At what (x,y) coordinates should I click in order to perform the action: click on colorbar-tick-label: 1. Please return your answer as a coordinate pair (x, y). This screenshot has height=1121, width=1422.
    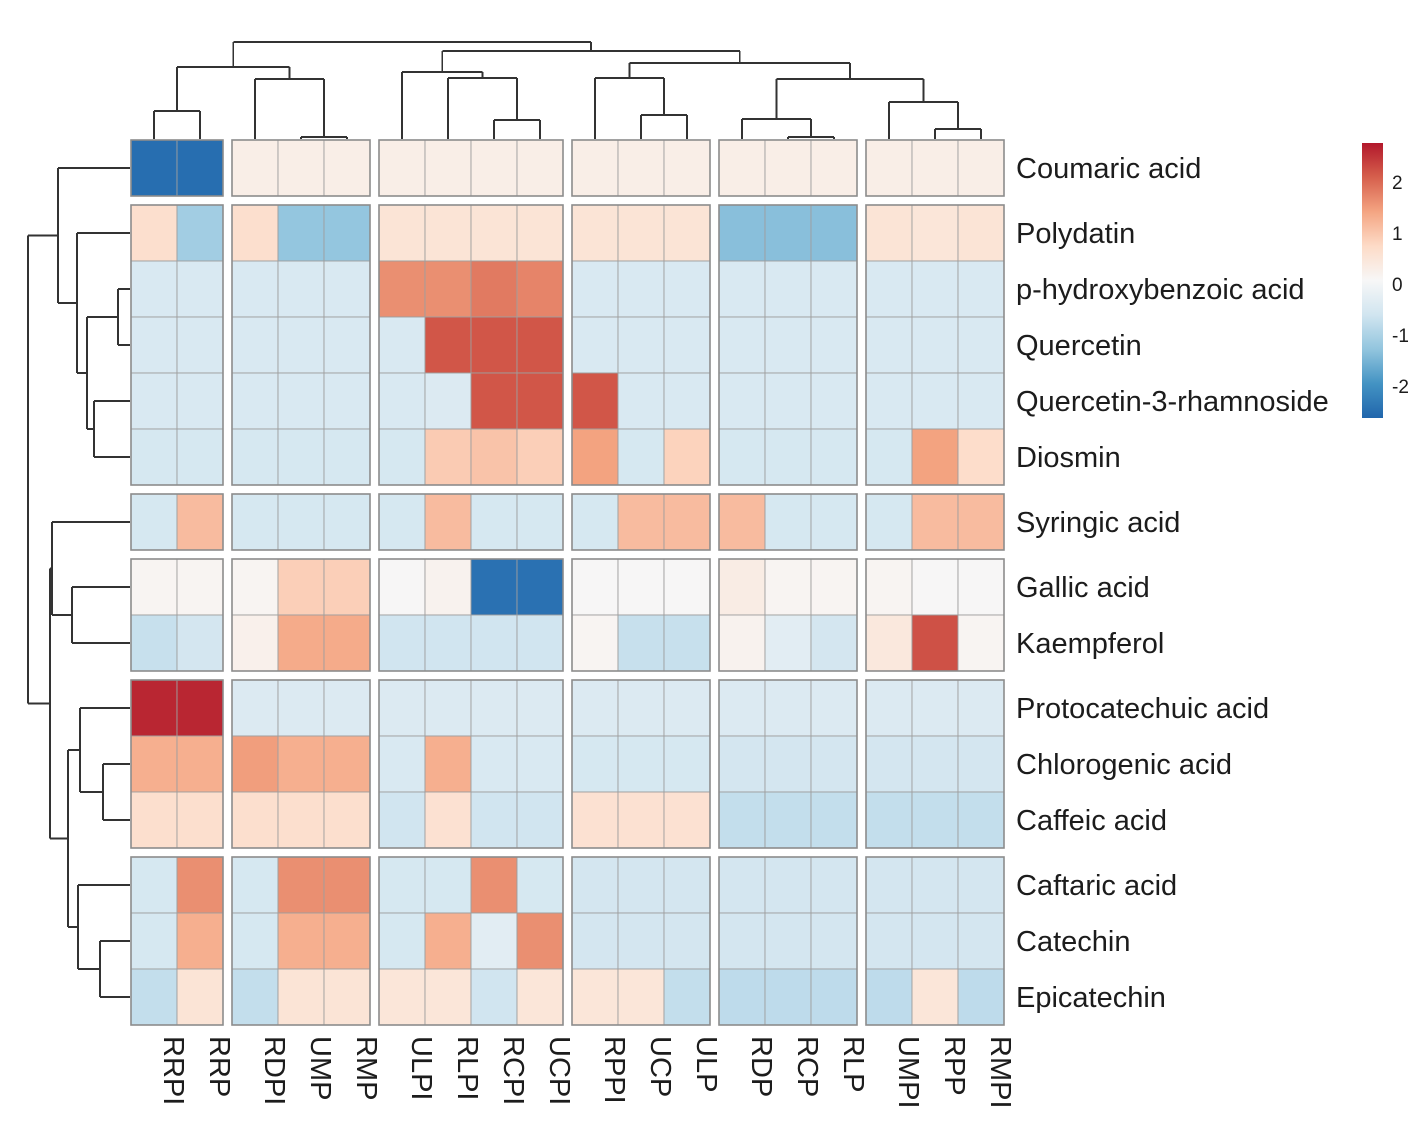
    Looking at the image, I should click on (1397, 234).